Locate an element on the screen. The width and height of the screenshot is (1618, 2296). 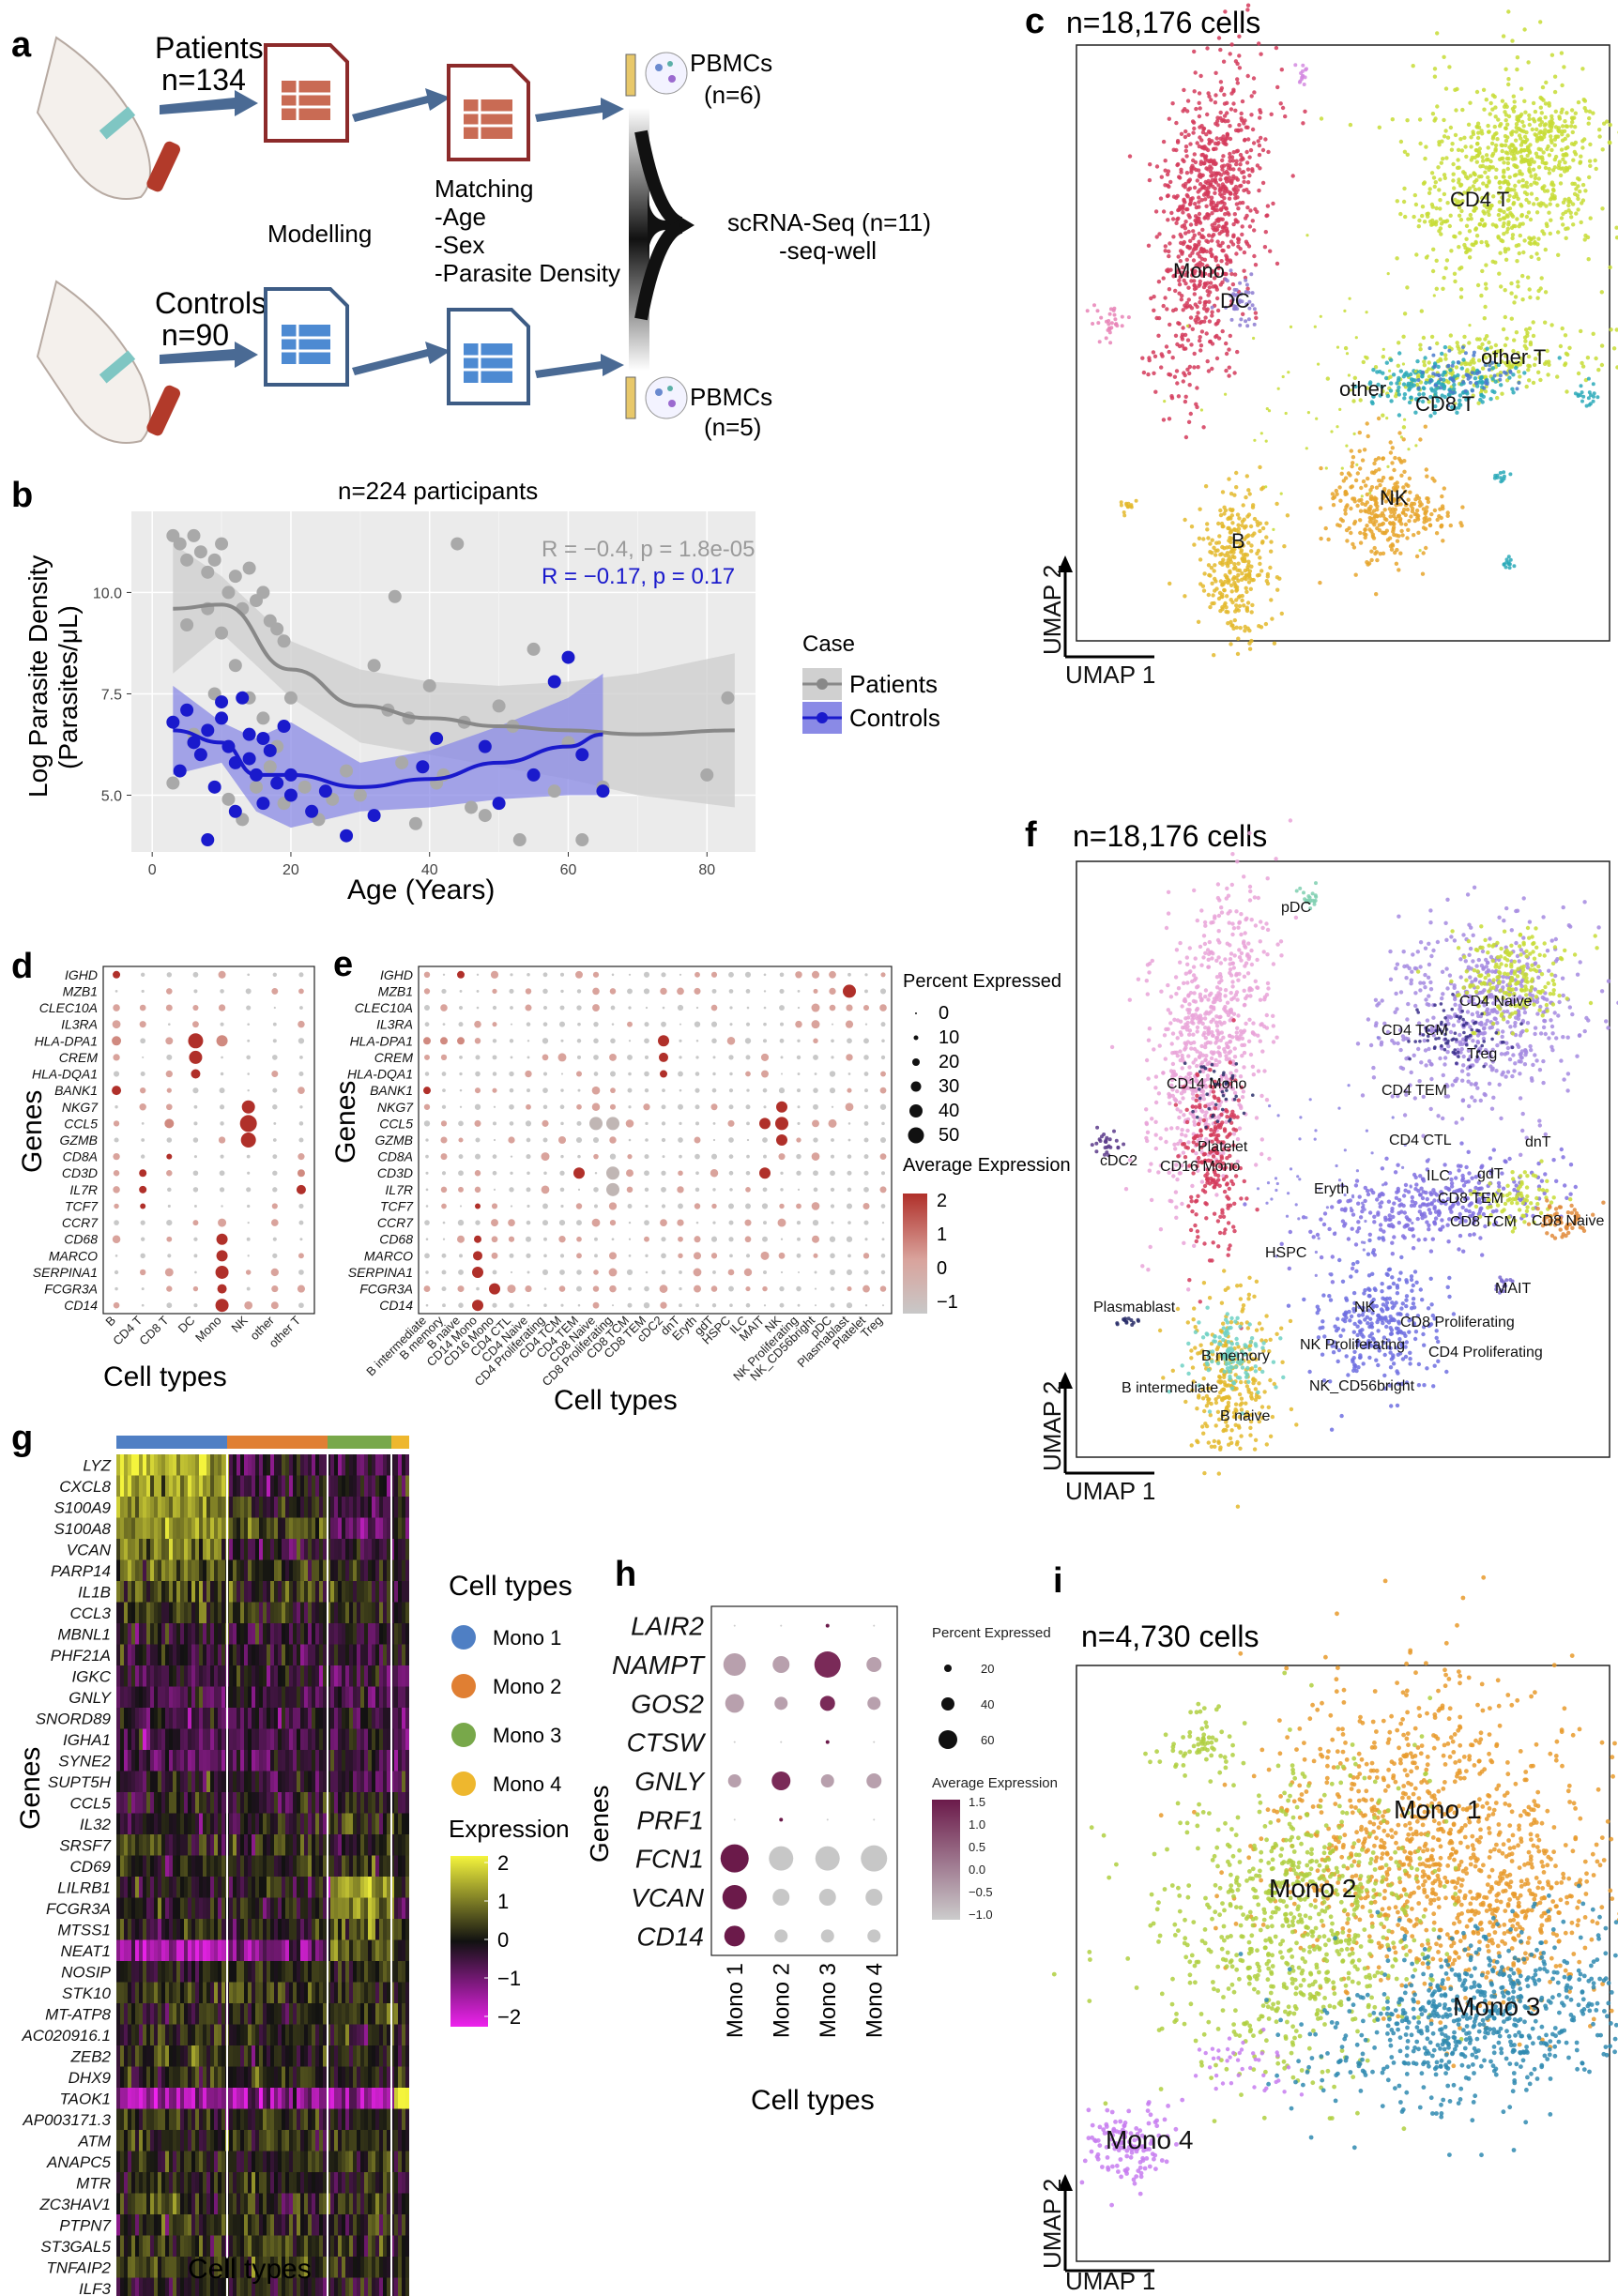
point-patients is located at coordinates (235, 666).